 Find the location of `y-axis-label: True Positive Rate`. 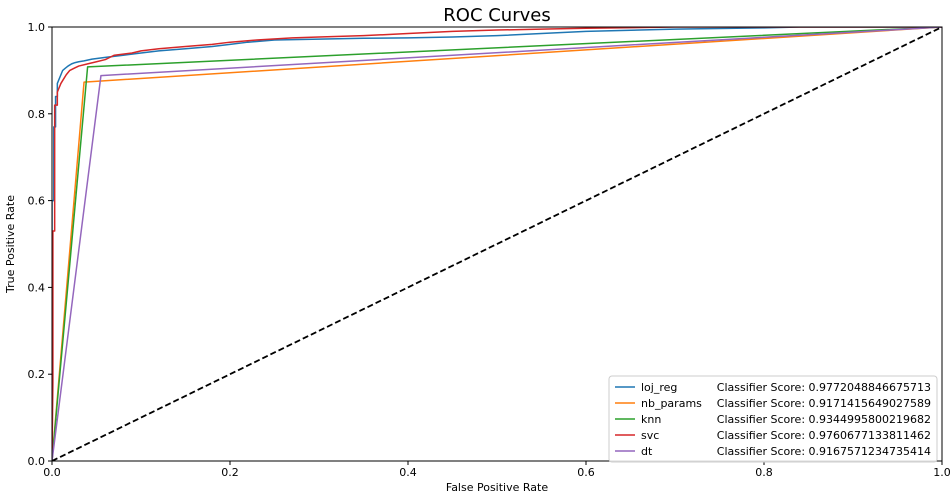

y-axis-label: True Positive Rate is located at coordinates (10, 244).